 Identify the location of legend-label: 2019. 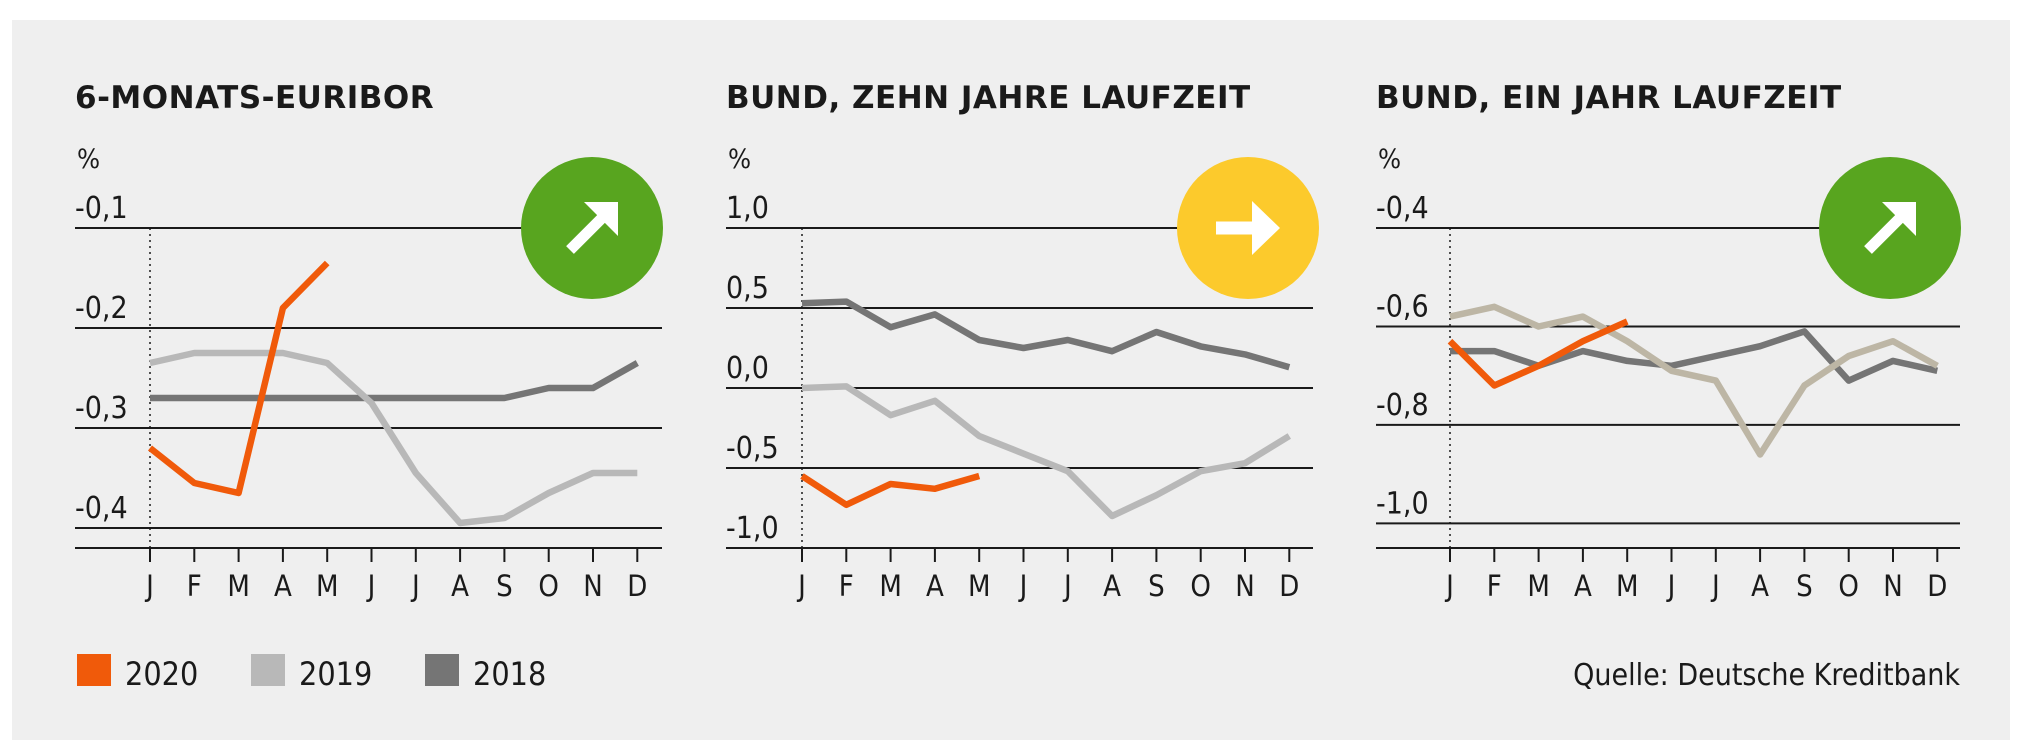
(335, 674).